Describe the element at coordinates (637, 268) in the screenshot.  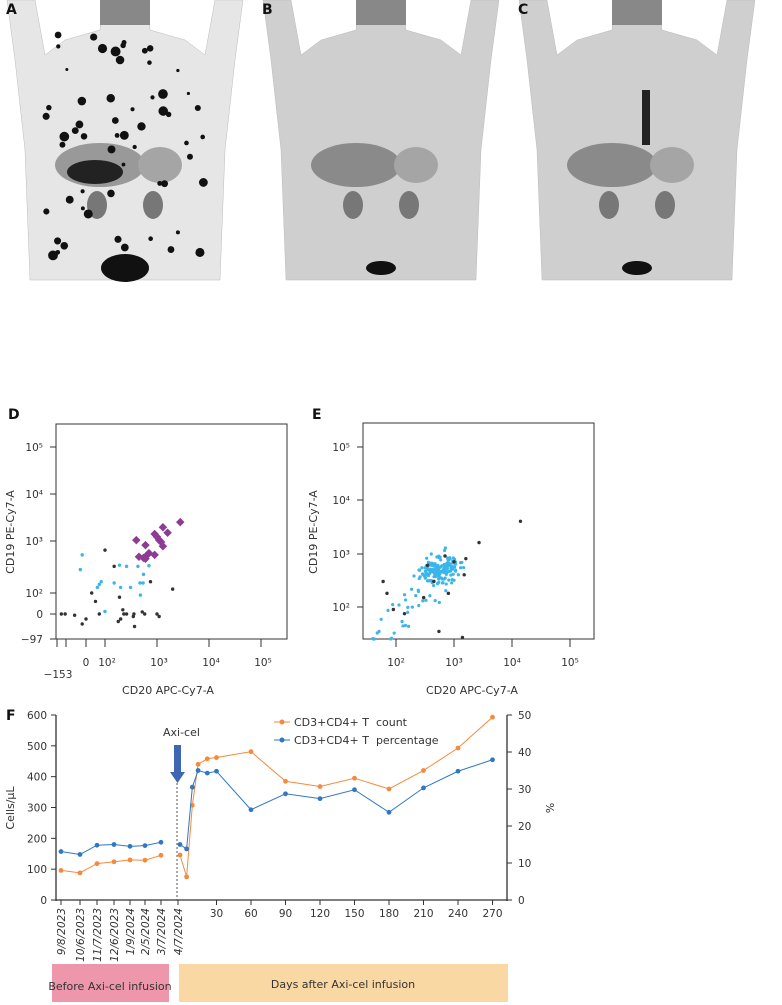
I see `bladder` at that location.